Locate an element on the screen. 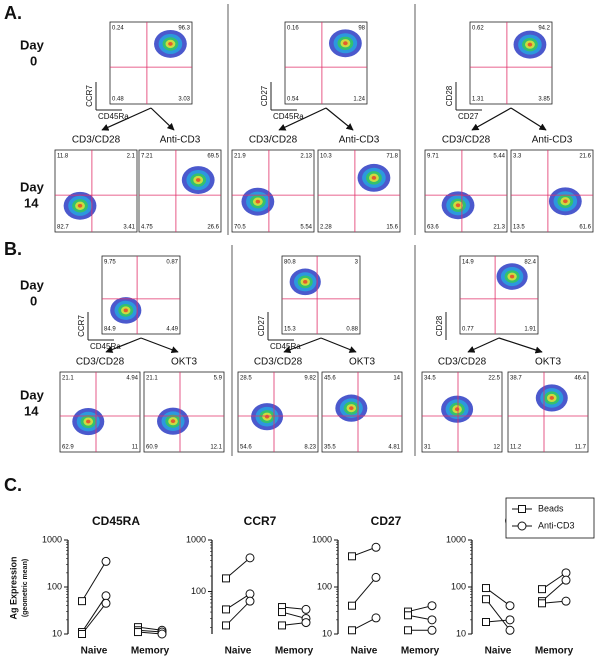 Image resolution: width=600 pixels, height=663 pixels. quadrant-value: 10.3 is located at coordinates (326, 157).